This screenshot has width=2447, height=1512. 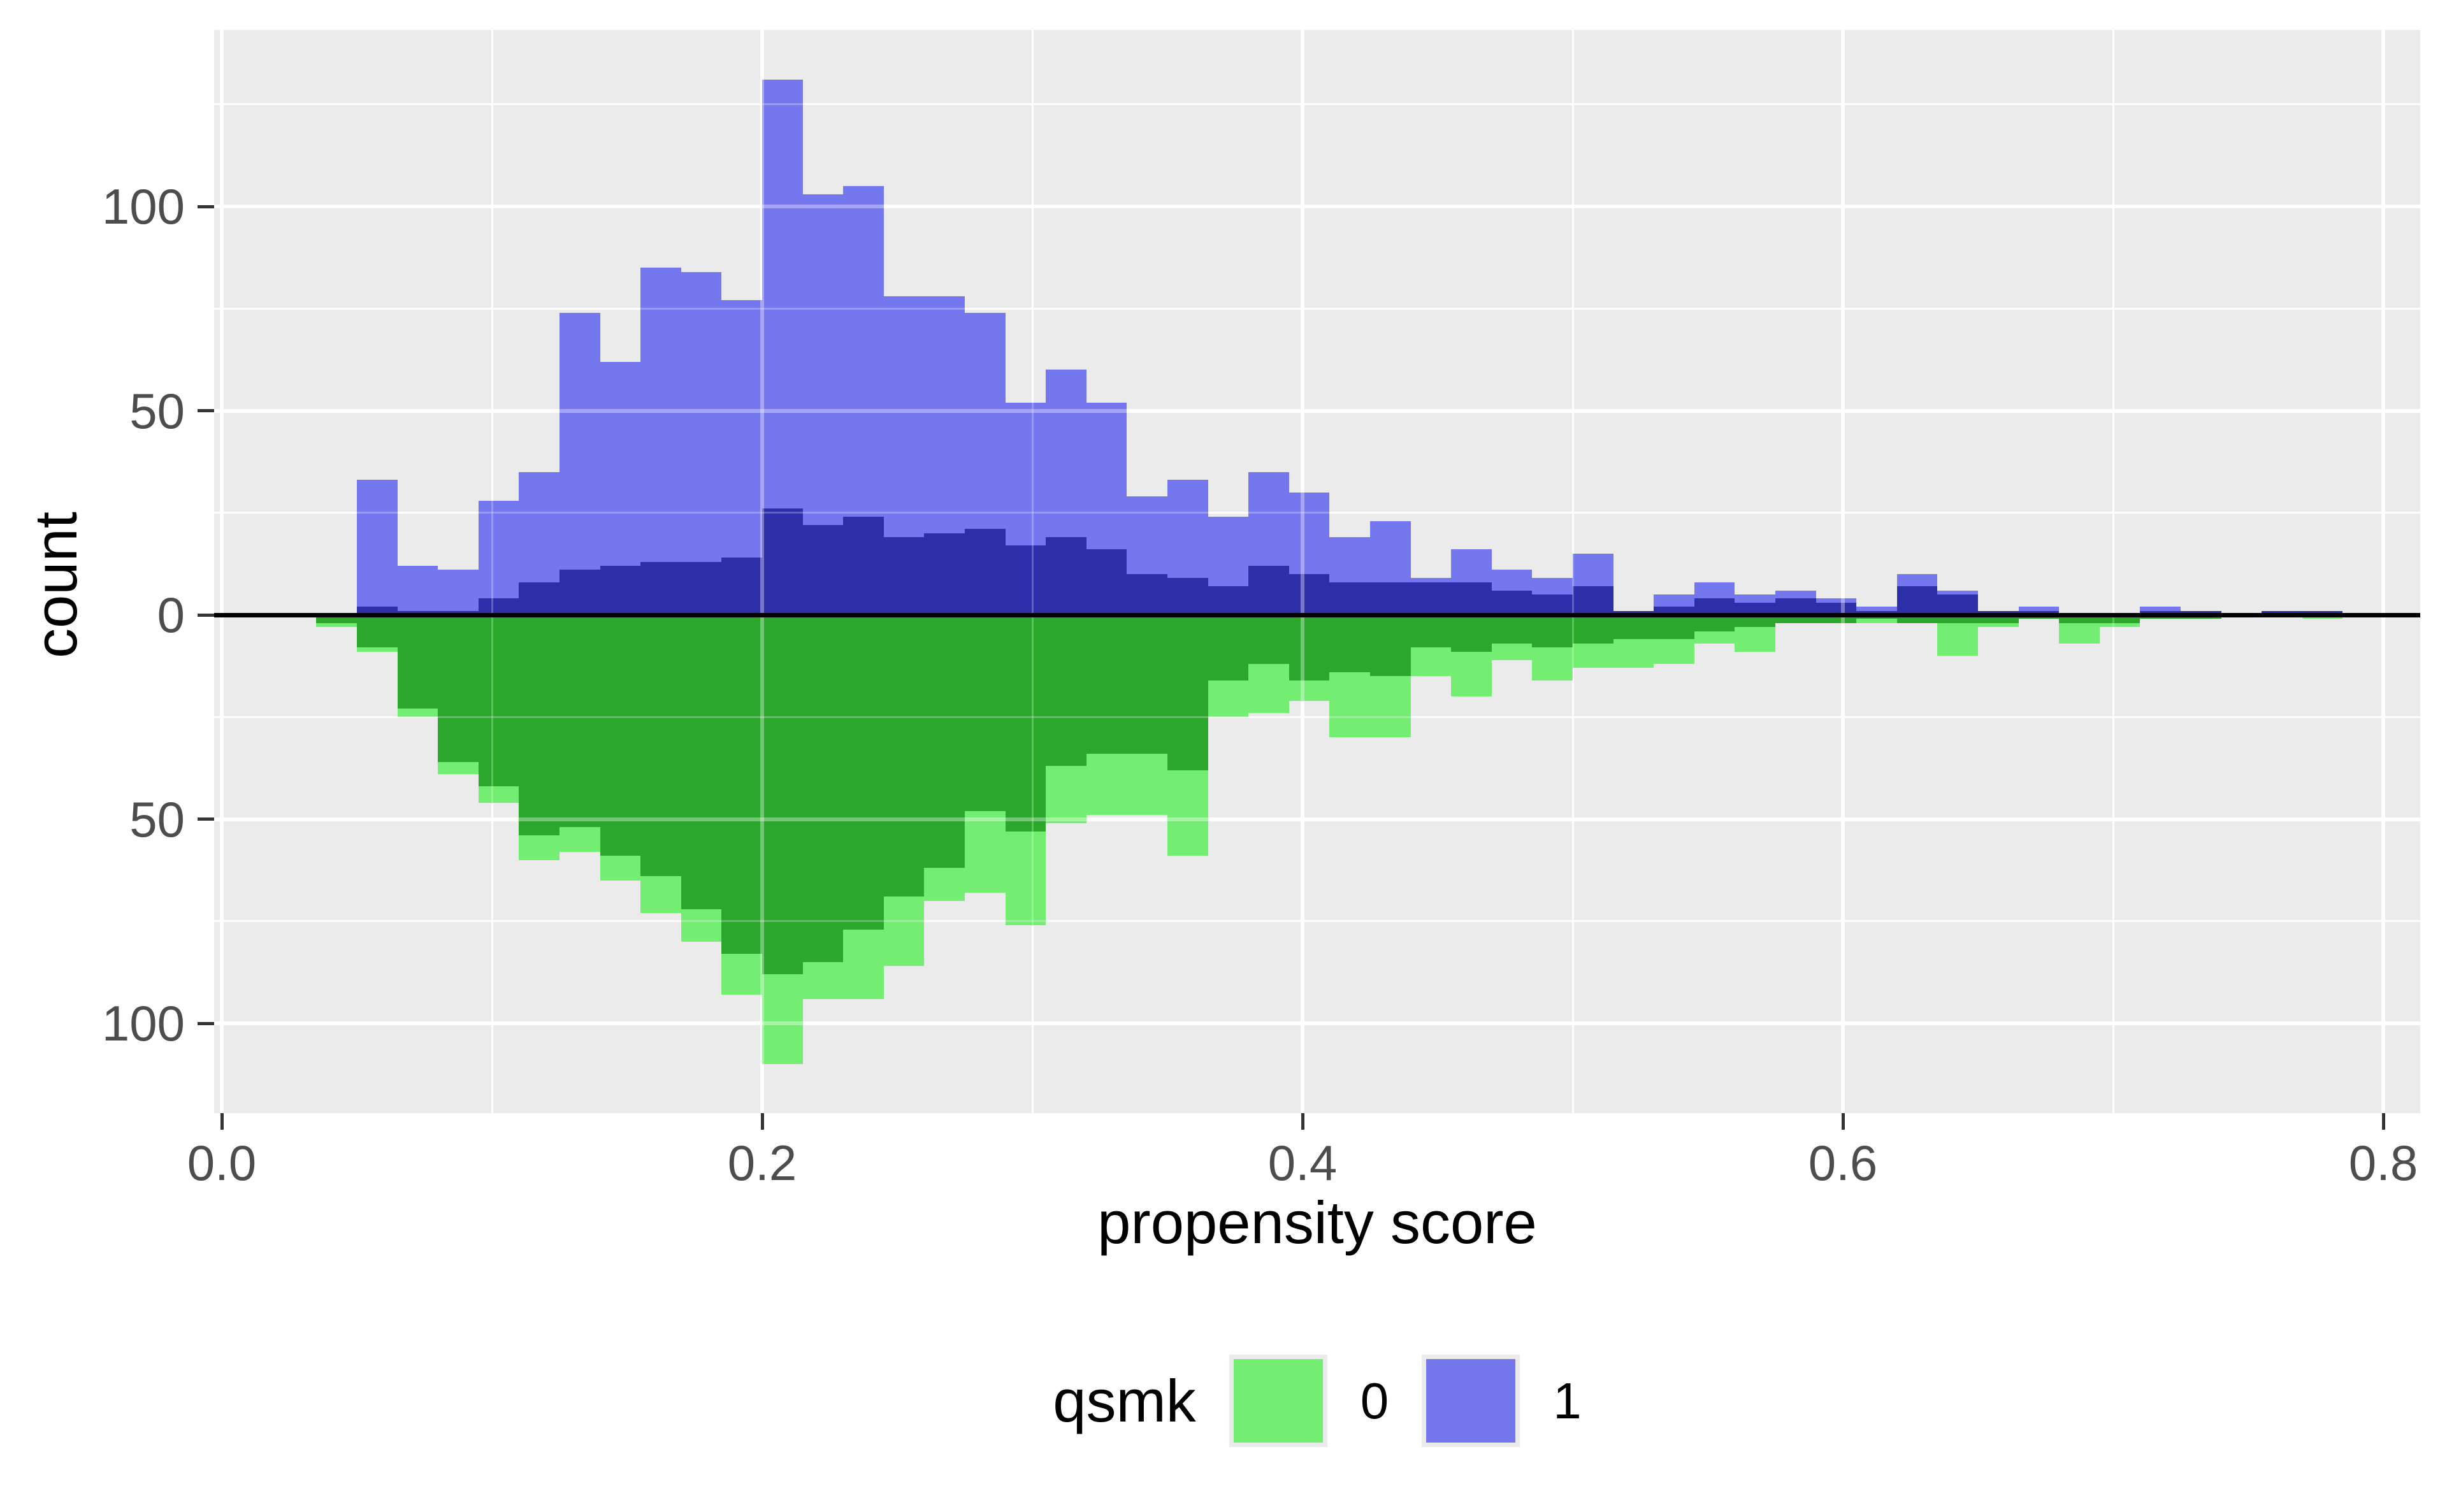 What do you see at coordinates (222, 1163) in the screenshot?
I see `x-tick-label: 0.0` at bounding box center [222, 1163].